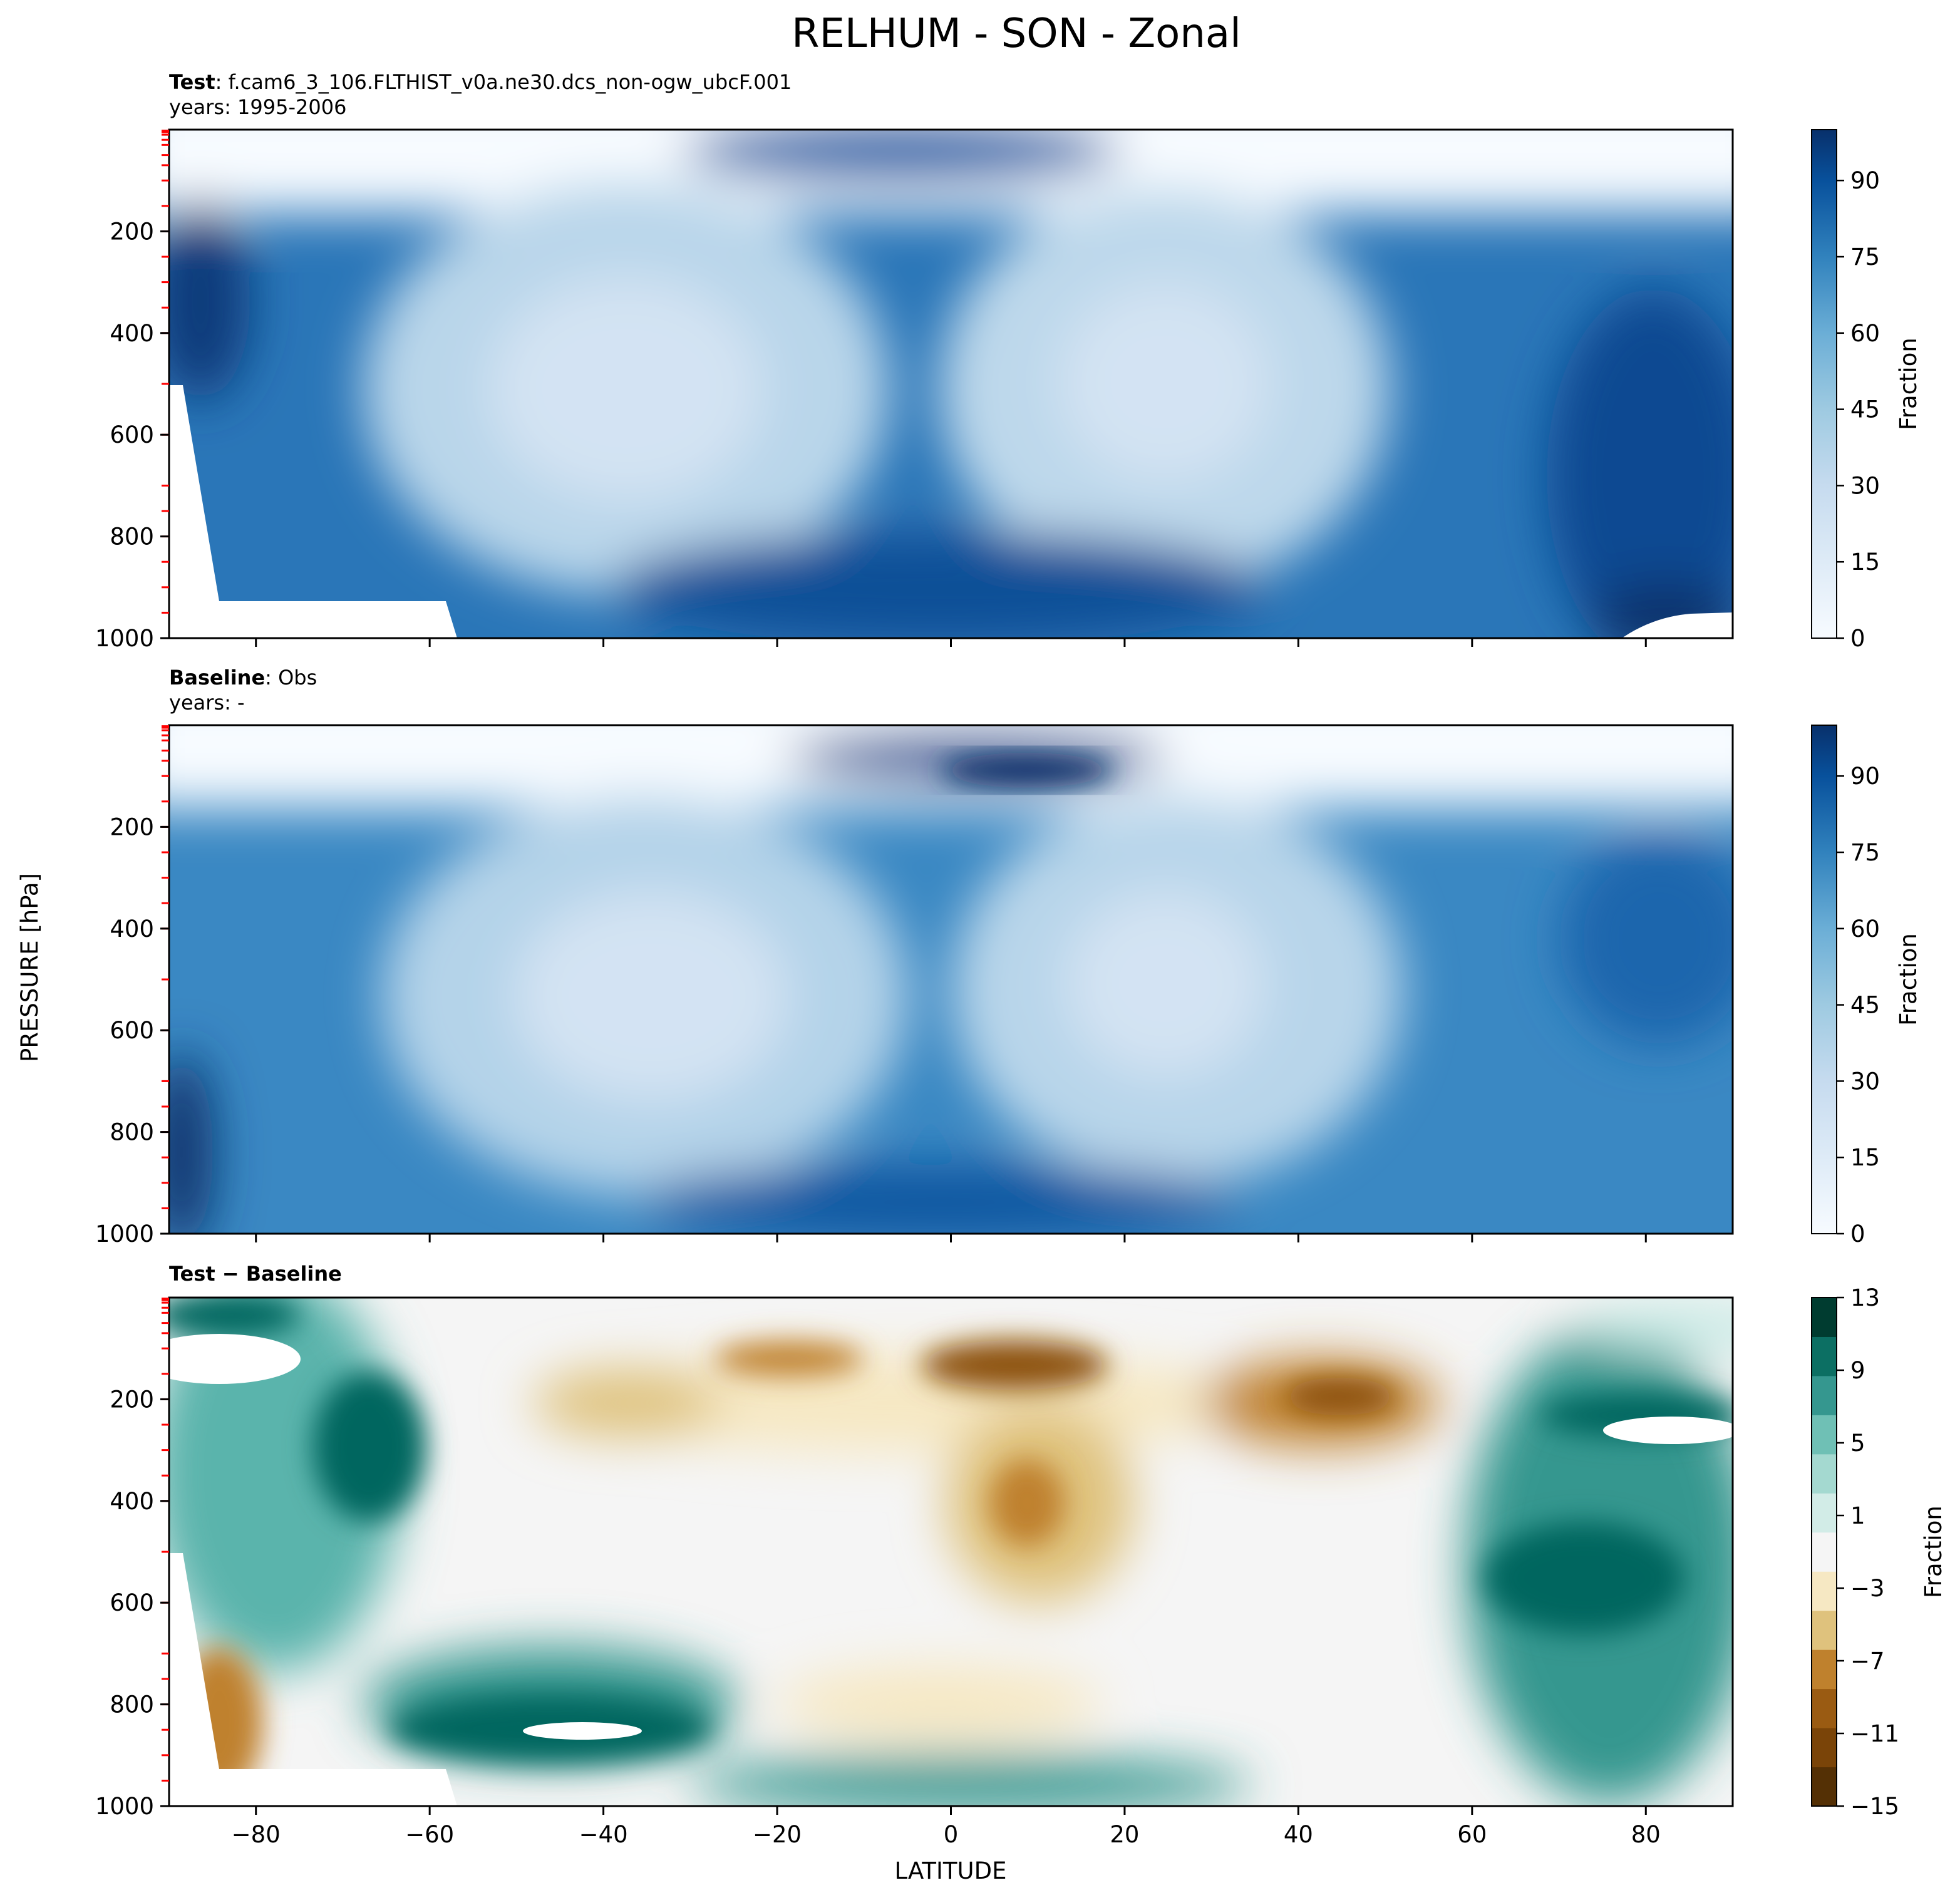 The height and width of the screenshot is (1900, 1960). What do you see at coordinates (1857, 1443) in the screenshot?
I see `colorbar-tick-label: 5` at bounding box center [1857, 1443].